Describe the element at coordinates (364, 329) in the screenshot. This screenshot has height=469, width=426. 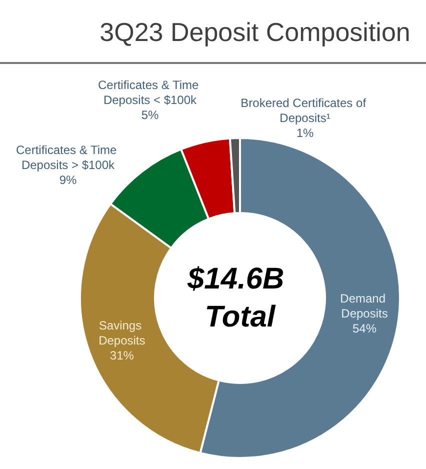
I see `data-label: 54%` at that location.